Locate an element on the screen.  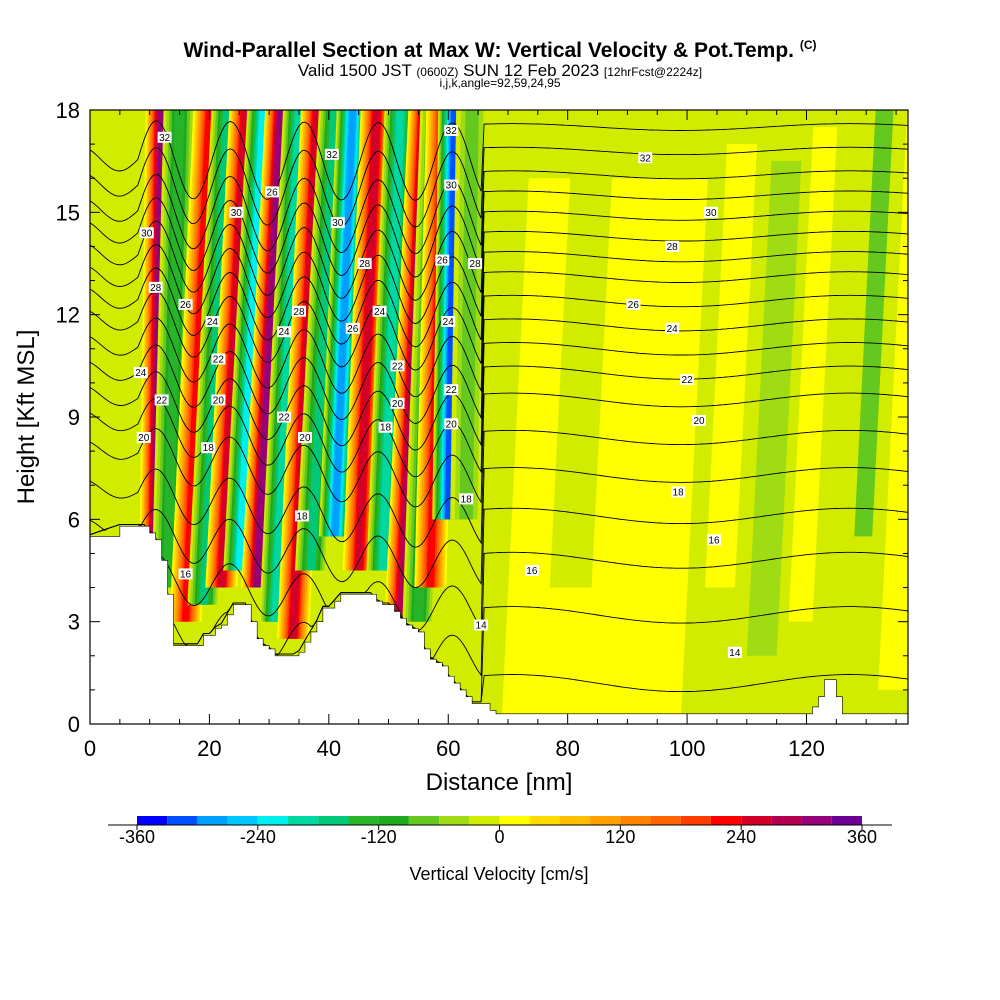
x-tick-label: 0 is located at coordinates (90, 748).